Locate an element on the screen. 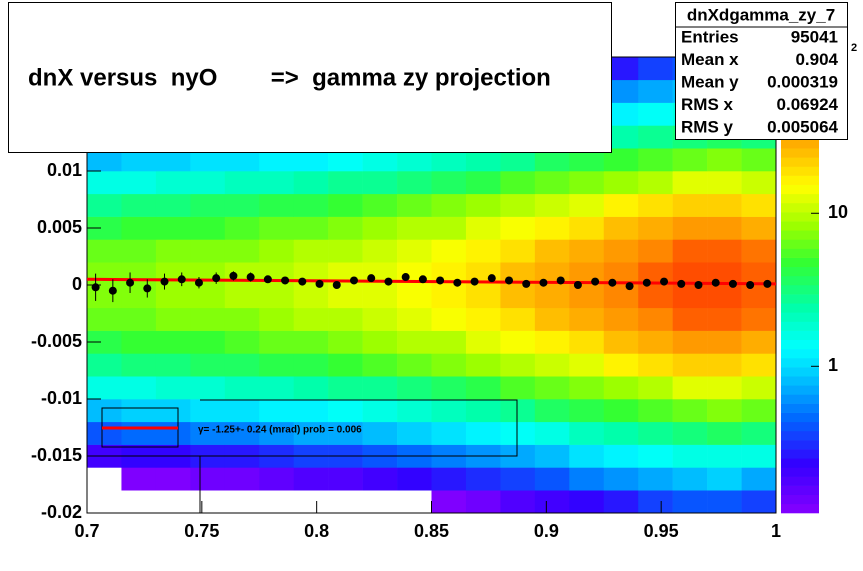  stats-value: 95041 is located at coordinates (814, 36).